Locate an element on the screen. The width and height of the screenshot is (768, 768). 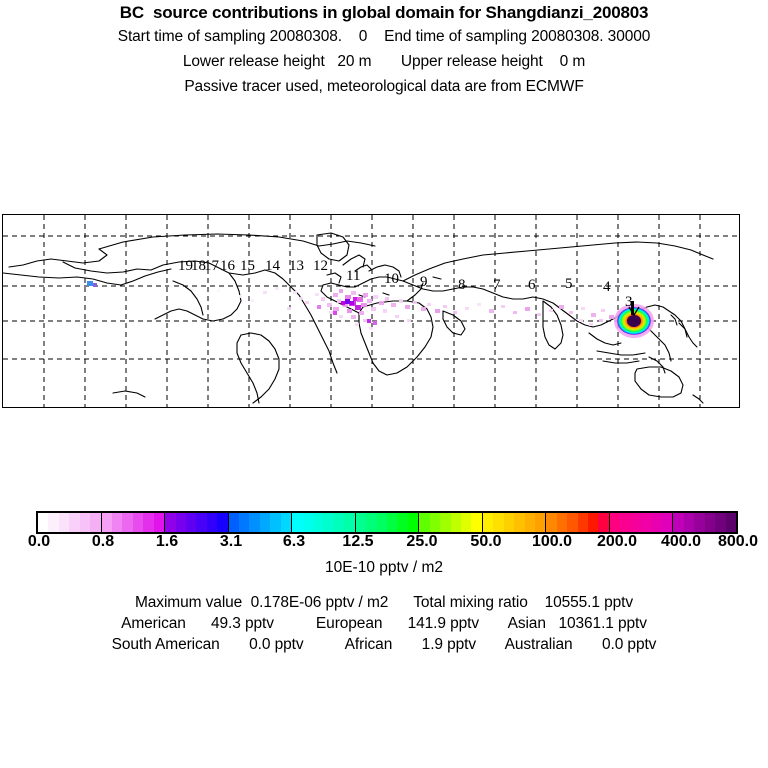
colorbar-tick: 1.6 is located at coordinates (167, 541).